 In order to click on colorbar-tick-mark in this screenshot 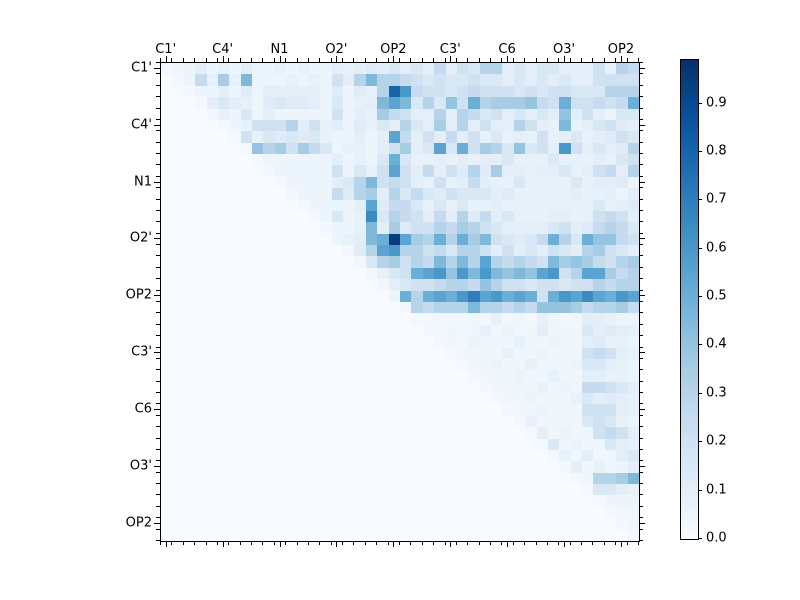, I will do `click(700, 200)`.